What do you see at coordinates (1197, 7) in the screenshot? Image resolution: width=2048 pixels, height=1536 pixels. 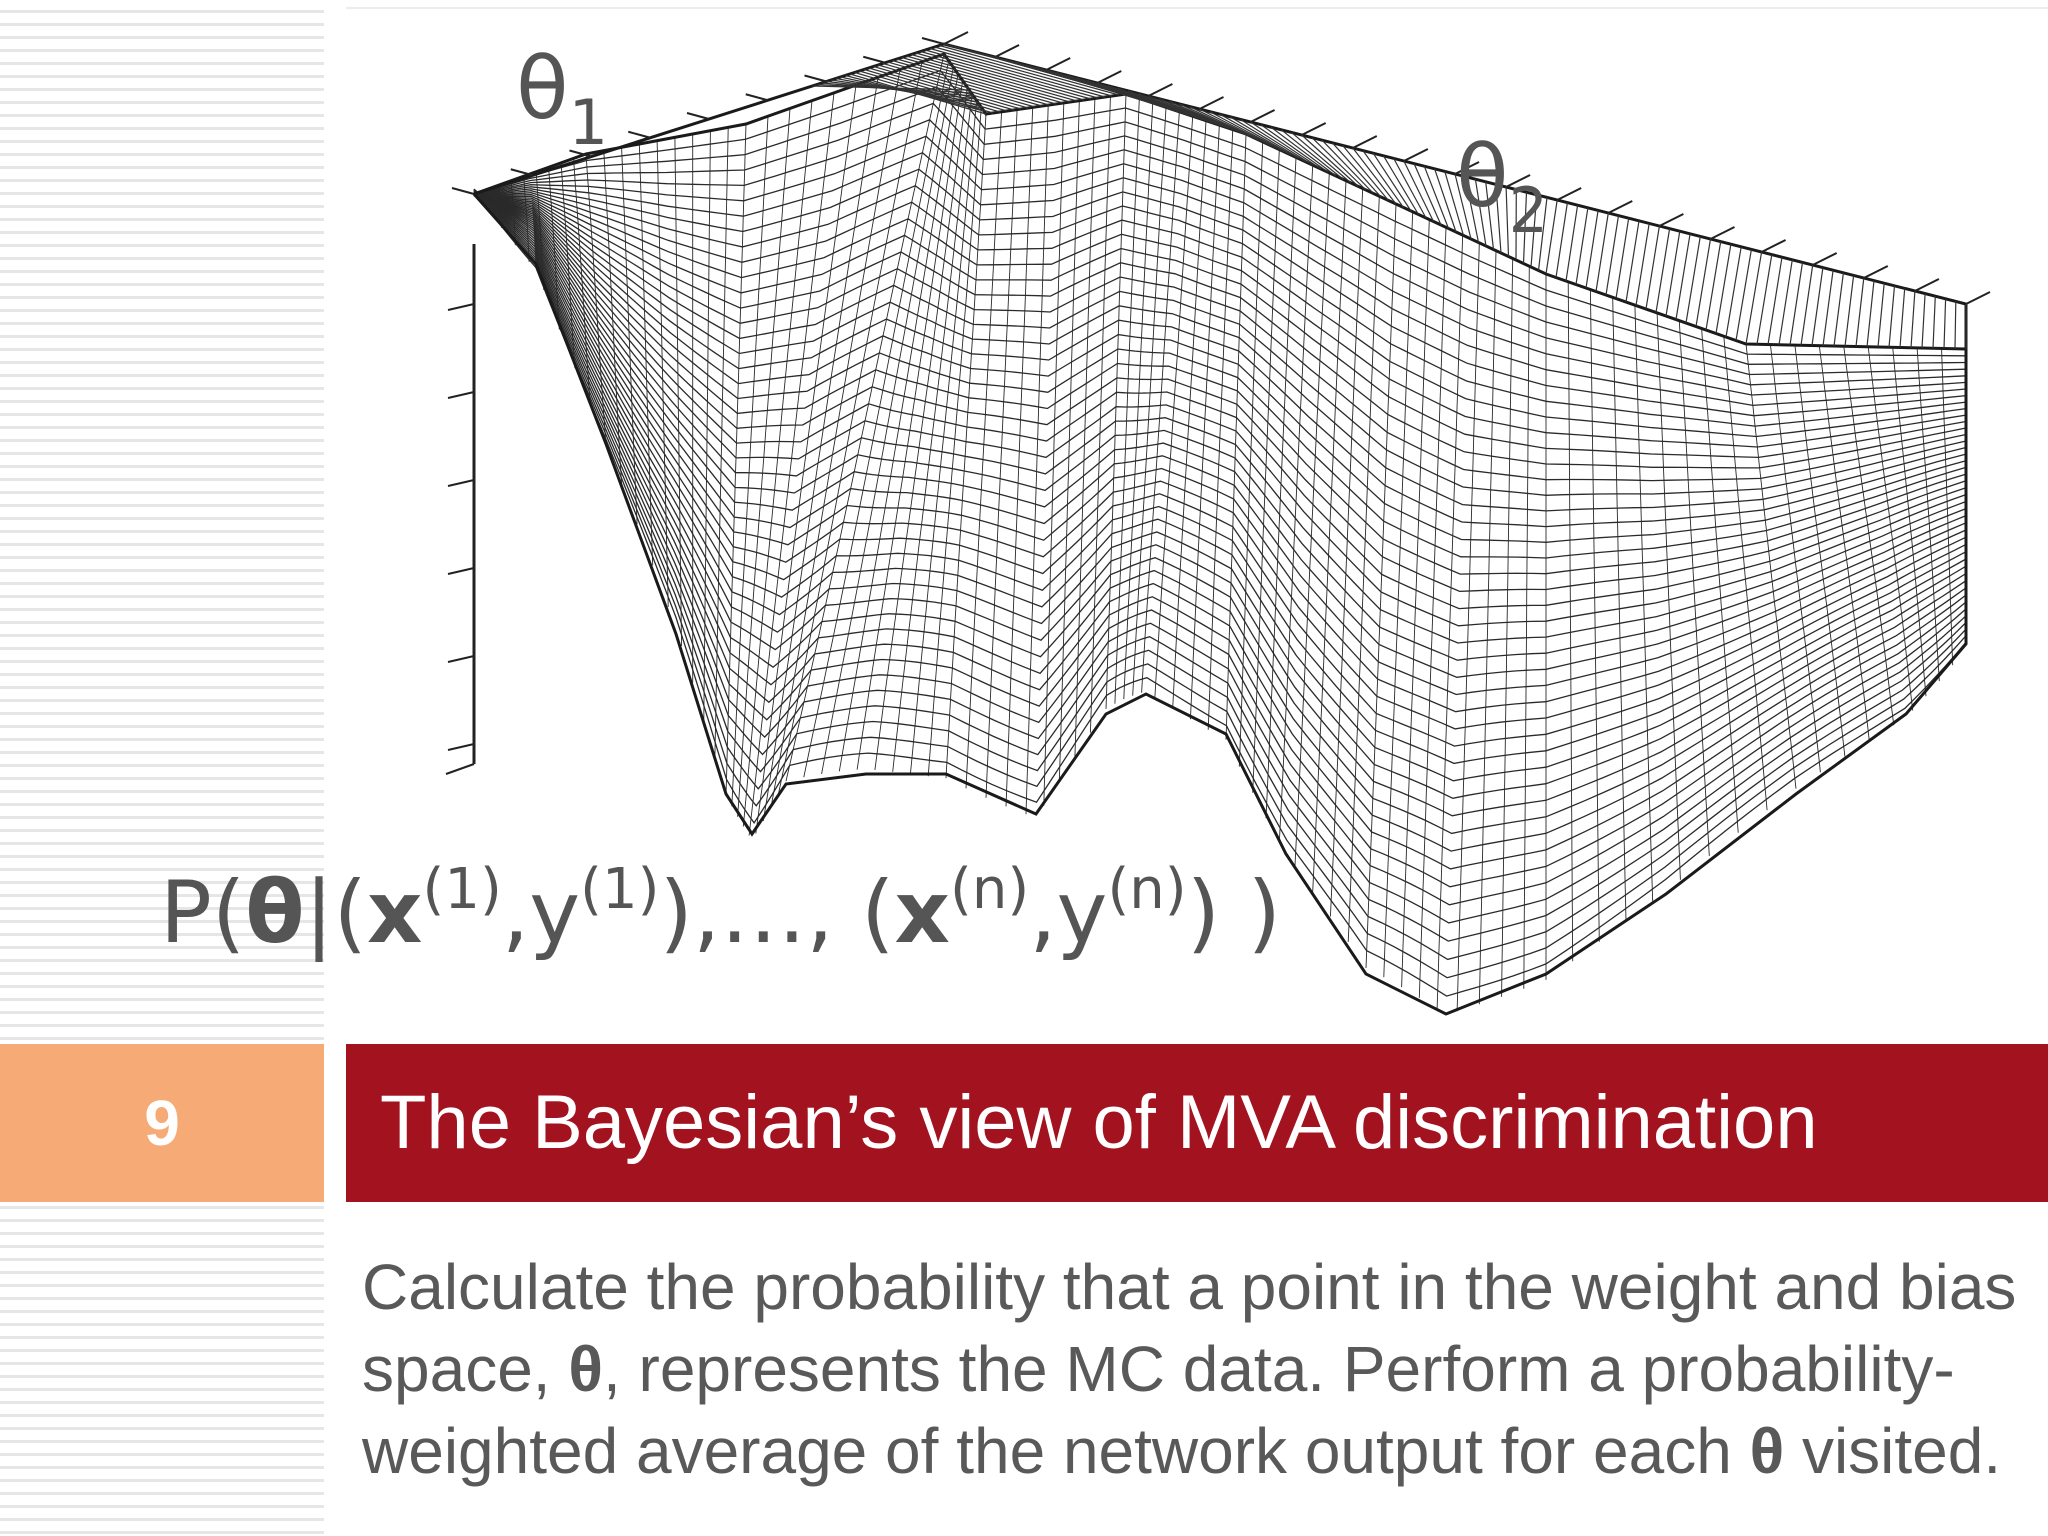 I see `top-stripes` at bounding box center [1197, 7].